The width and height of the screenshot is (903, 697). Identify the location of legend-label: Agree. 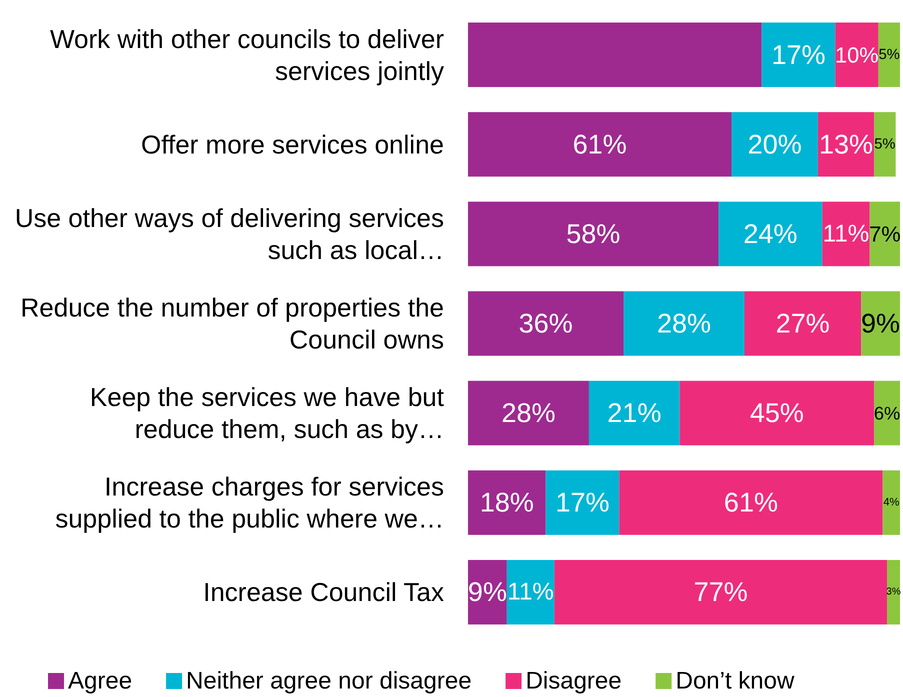
(100, 681).